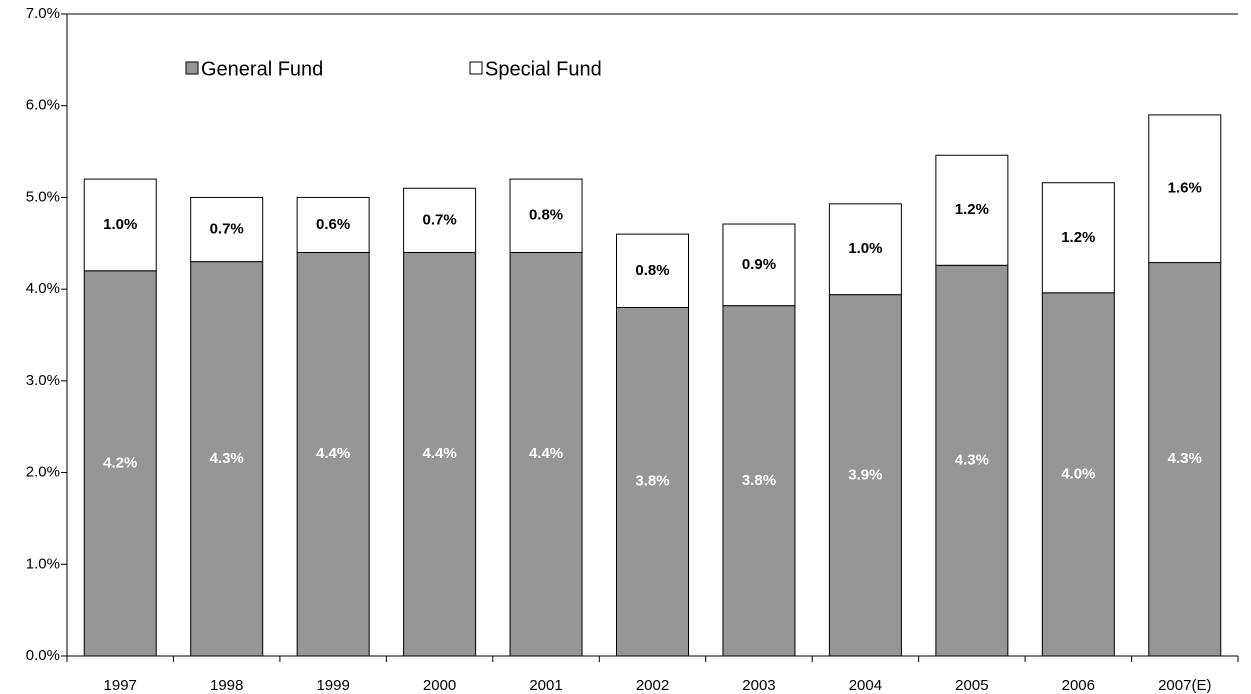 This screenshot has width=1251, height=694. I want to click on x-tick-label: 2002, so click(652, 685).